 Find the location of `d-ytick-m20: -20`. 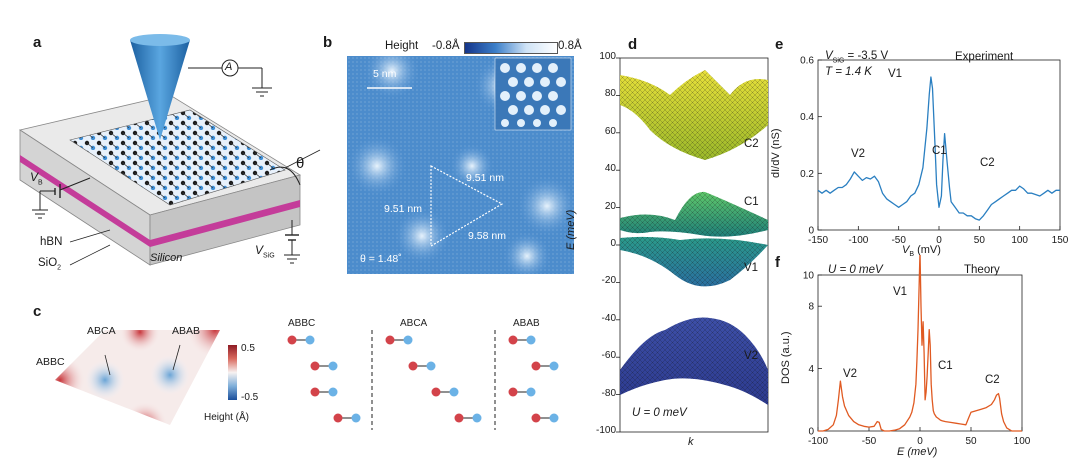

d-ytick-m20: -20 is located at coordinates (608, 280).